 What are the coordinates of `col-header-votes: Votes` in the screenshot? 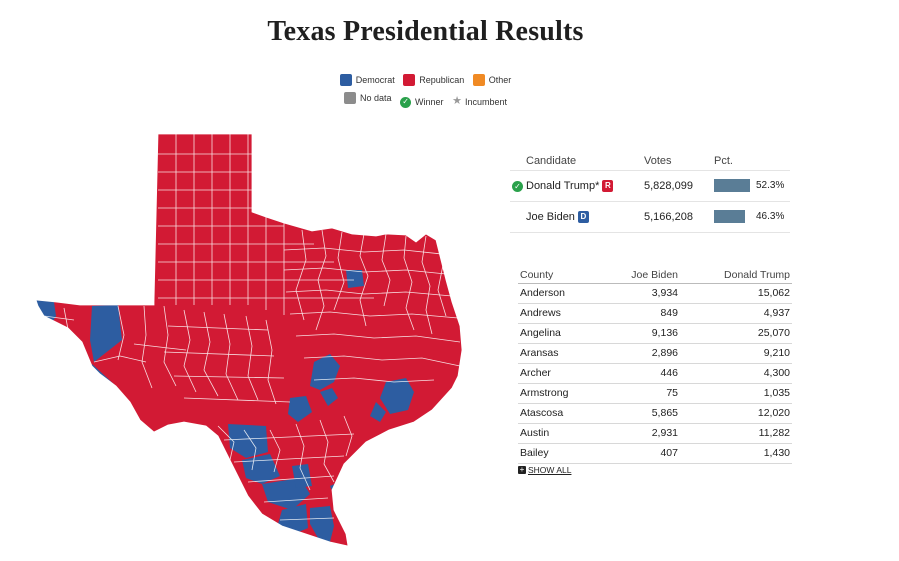 It's located at (658, 161).